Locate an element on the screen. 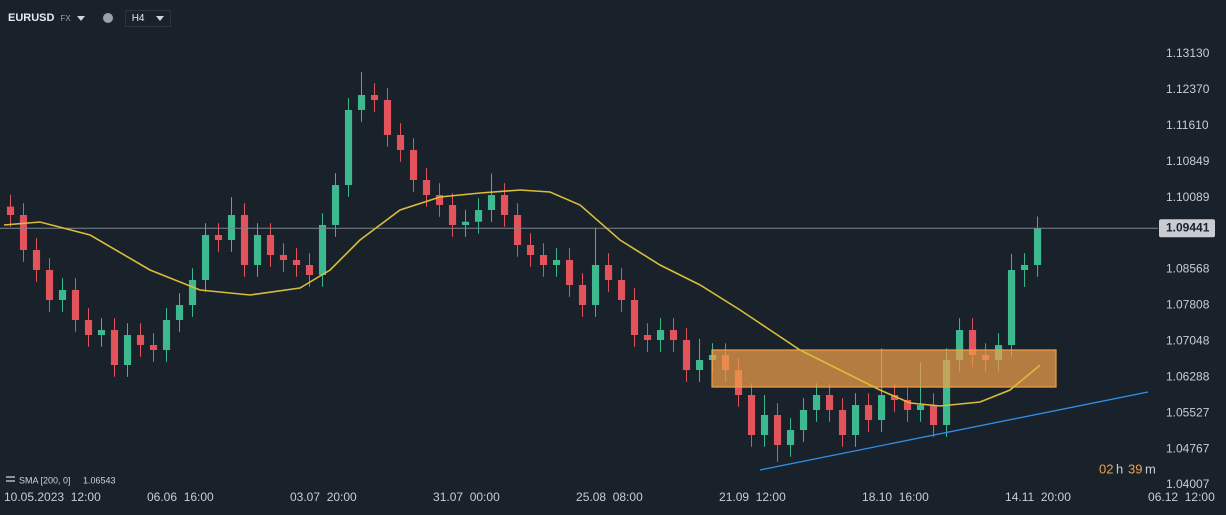  y-tick-label: 1.05527 is located at coordinates (1188, 412).